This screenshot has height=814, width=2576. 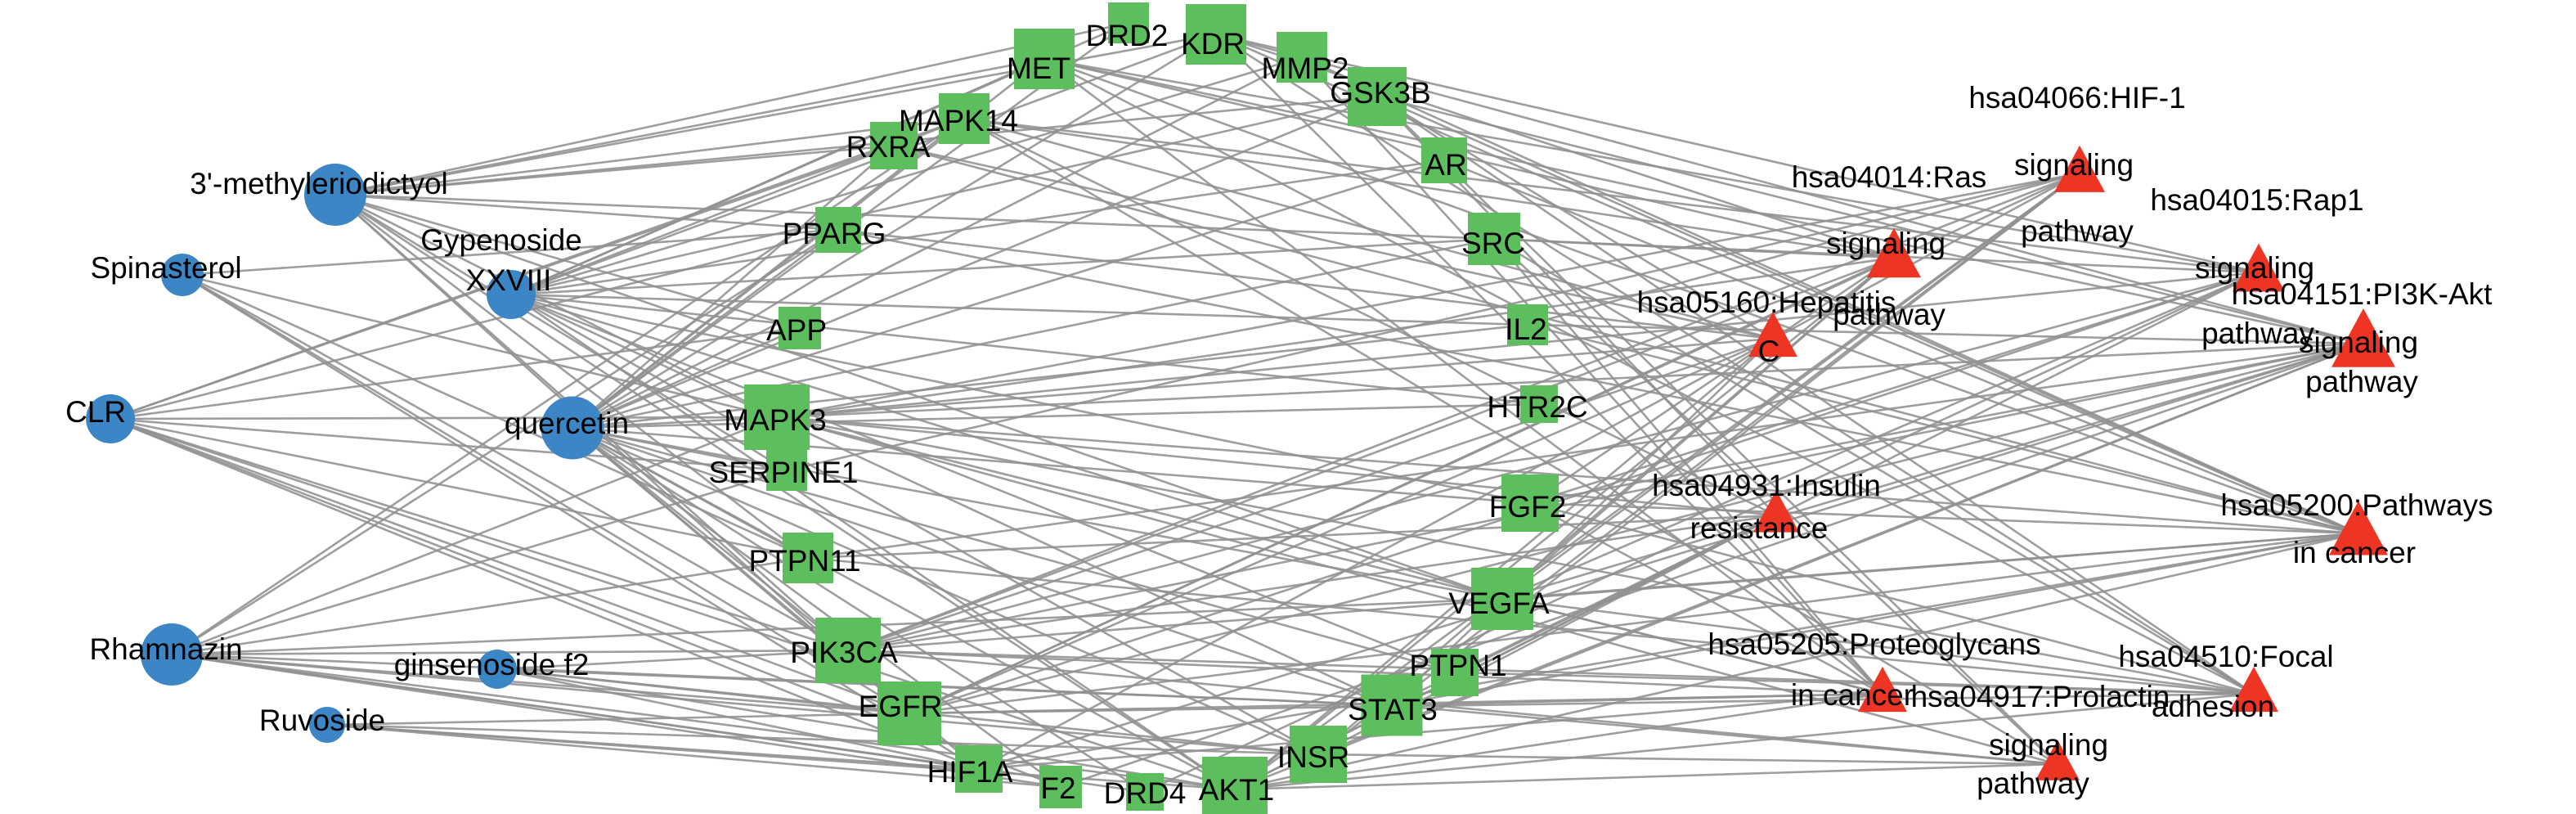 I want to click on node-ruvoside, so click(x=327, y=725).